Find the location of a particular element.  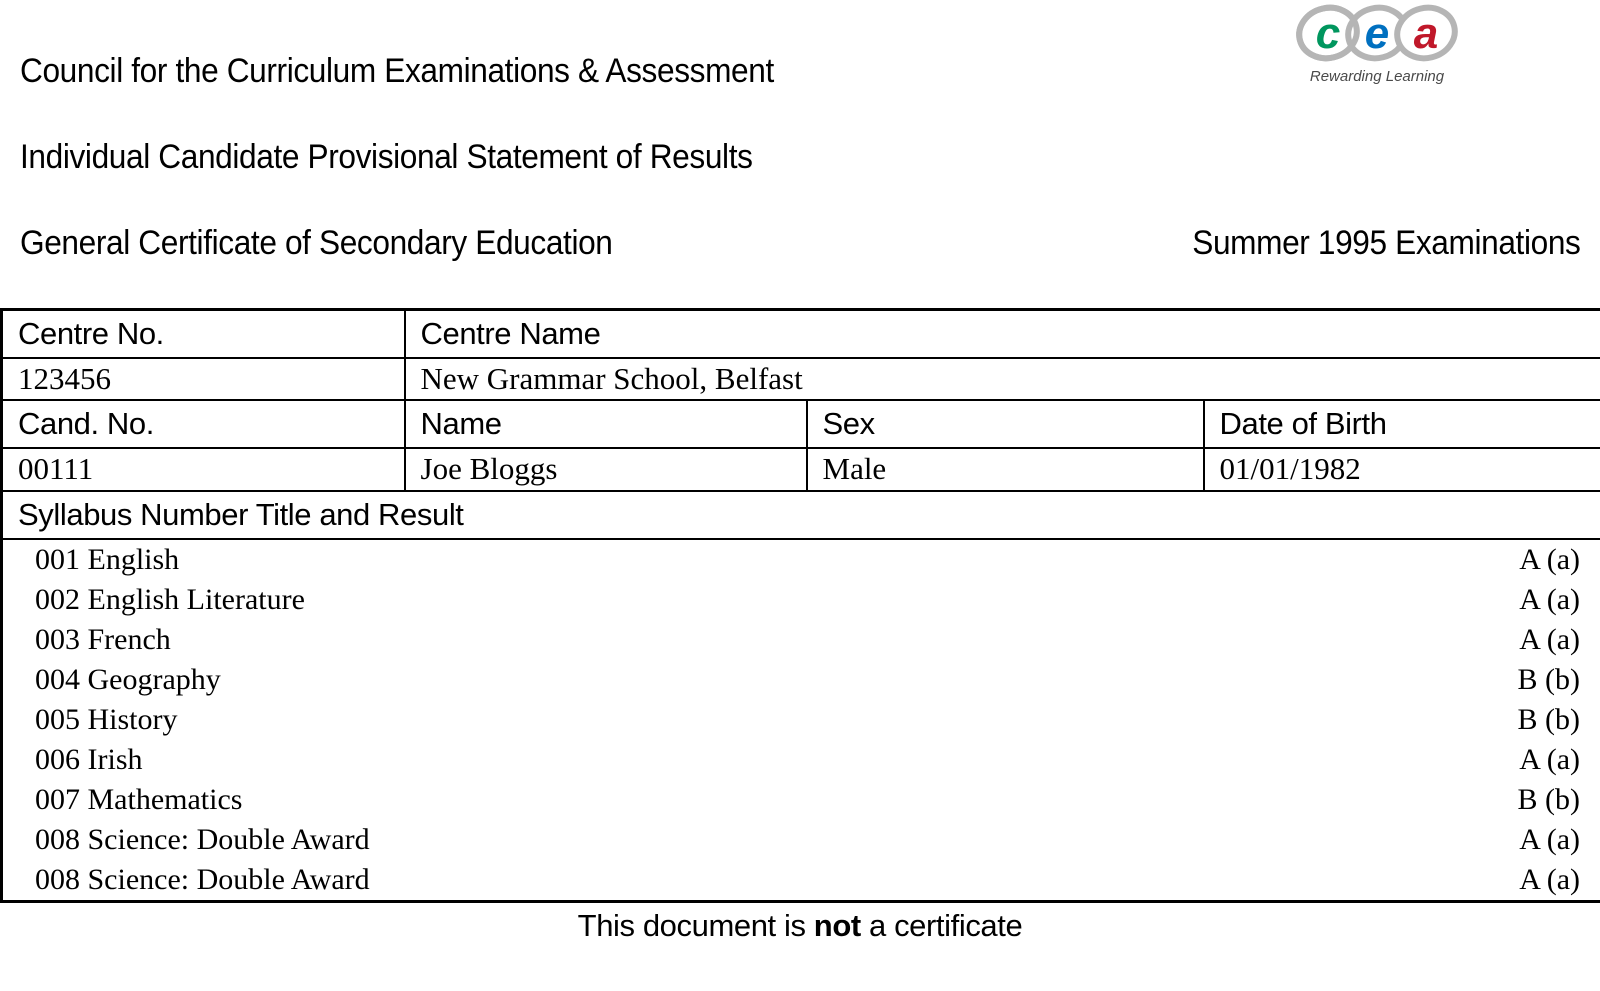

result-syllabus: 003 French is located at coordinates (103, 639).